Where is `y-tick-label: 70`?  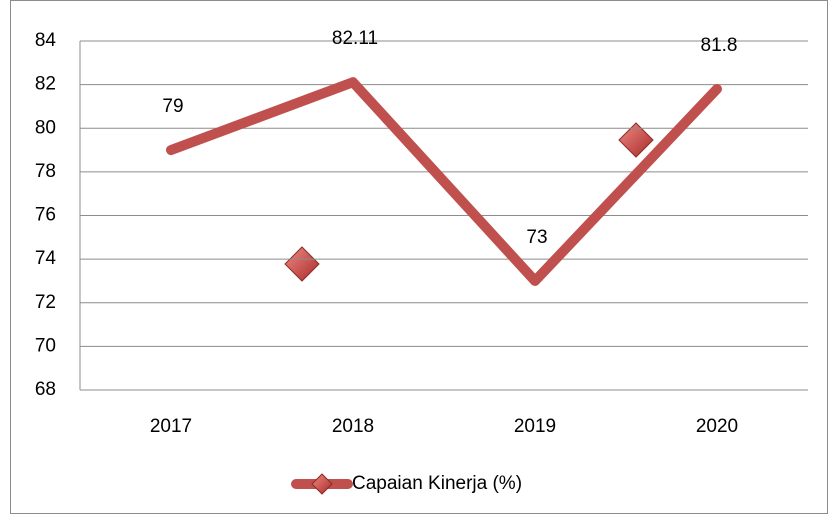
y-tick-label: 70 is located at coordinates (45, 345).